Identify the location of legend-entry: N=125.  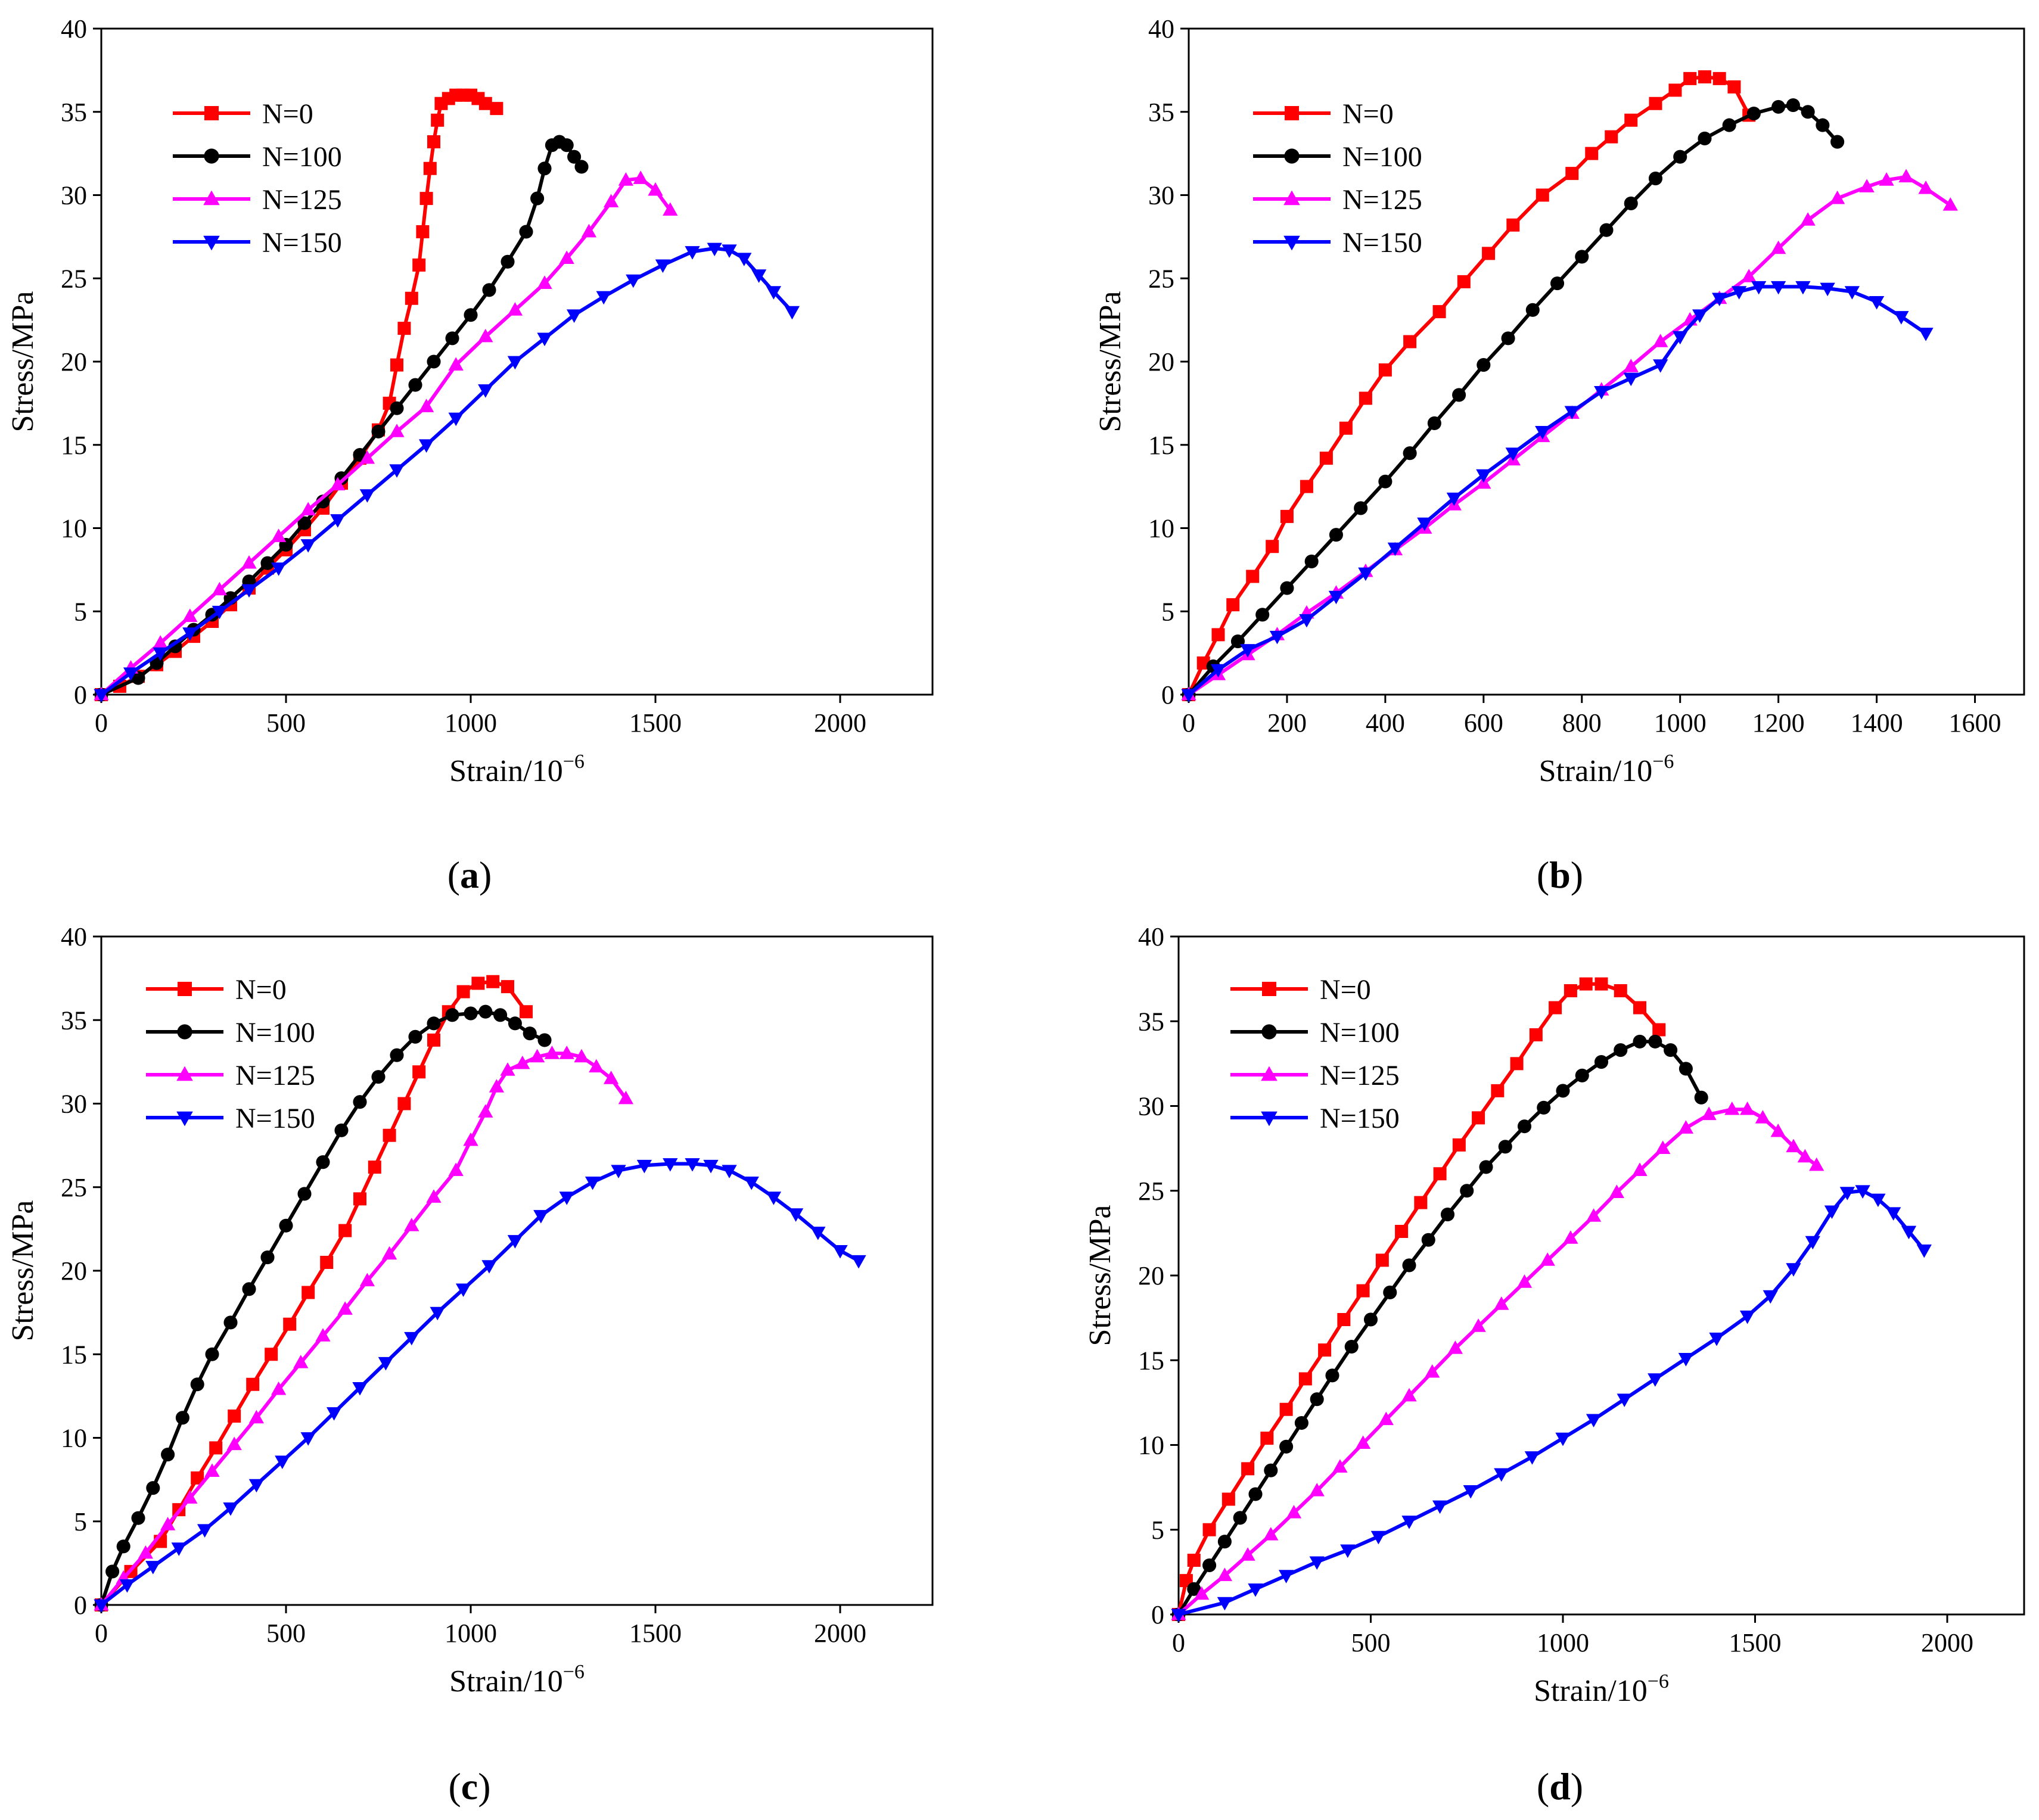
(230, 1075).